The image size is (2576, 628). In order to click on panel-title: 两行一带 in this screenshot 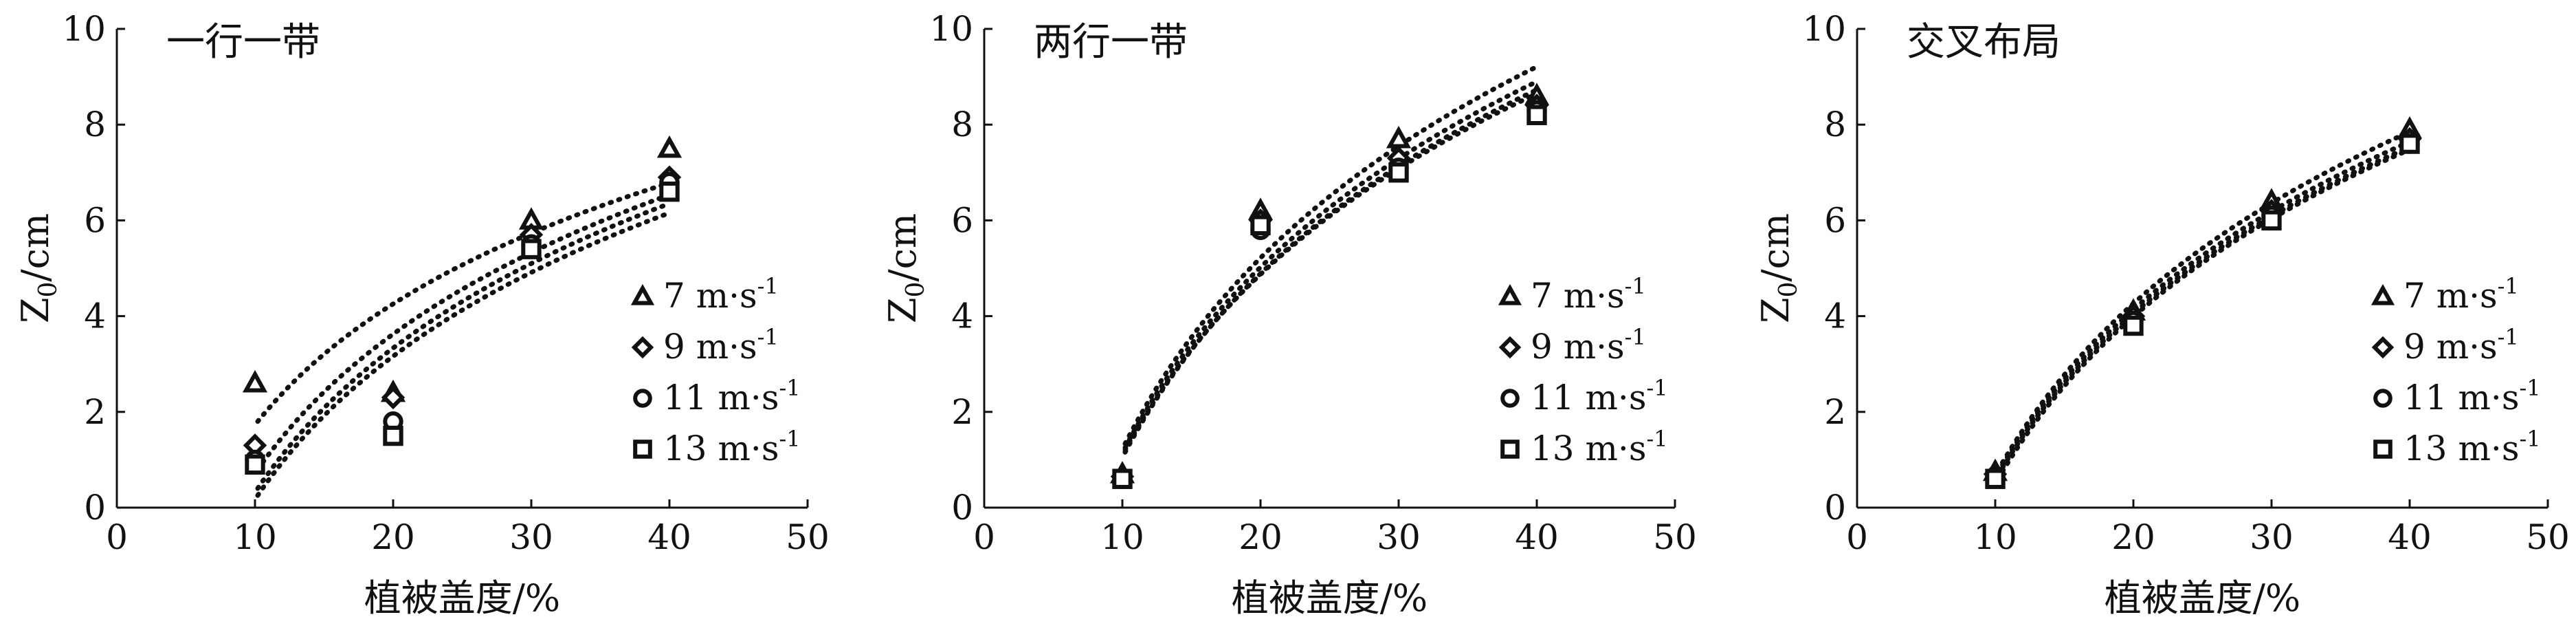, I will do `click(1111, 42)`.